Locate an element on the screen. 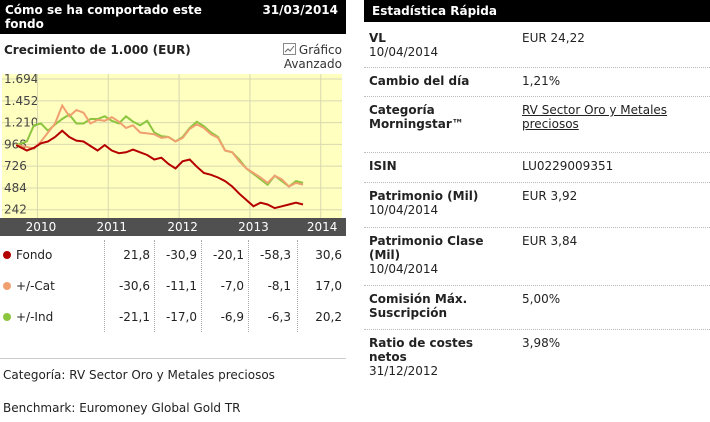 The height and width of the screenshot is (422, 710). y-tick-label: 1.210 is located at coordinates (21, 123).